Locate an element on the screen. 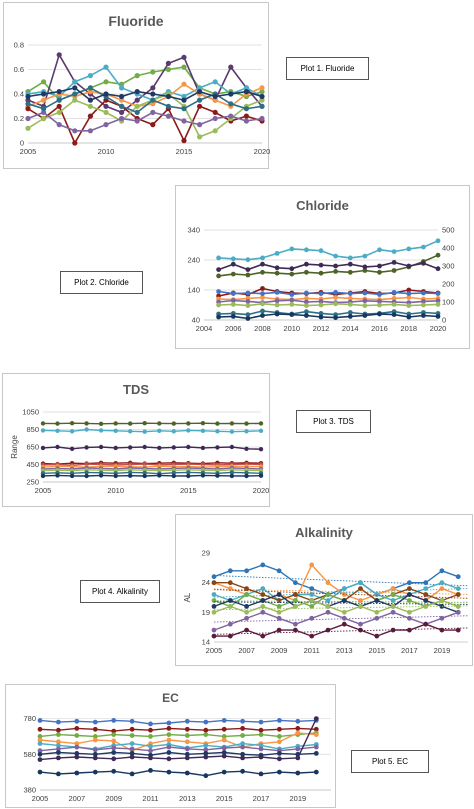 The height and width of the screenshot is (809, 474). plot-caption-fluoride: Plot 1. Fluoride is located at coordinates (327, 68).